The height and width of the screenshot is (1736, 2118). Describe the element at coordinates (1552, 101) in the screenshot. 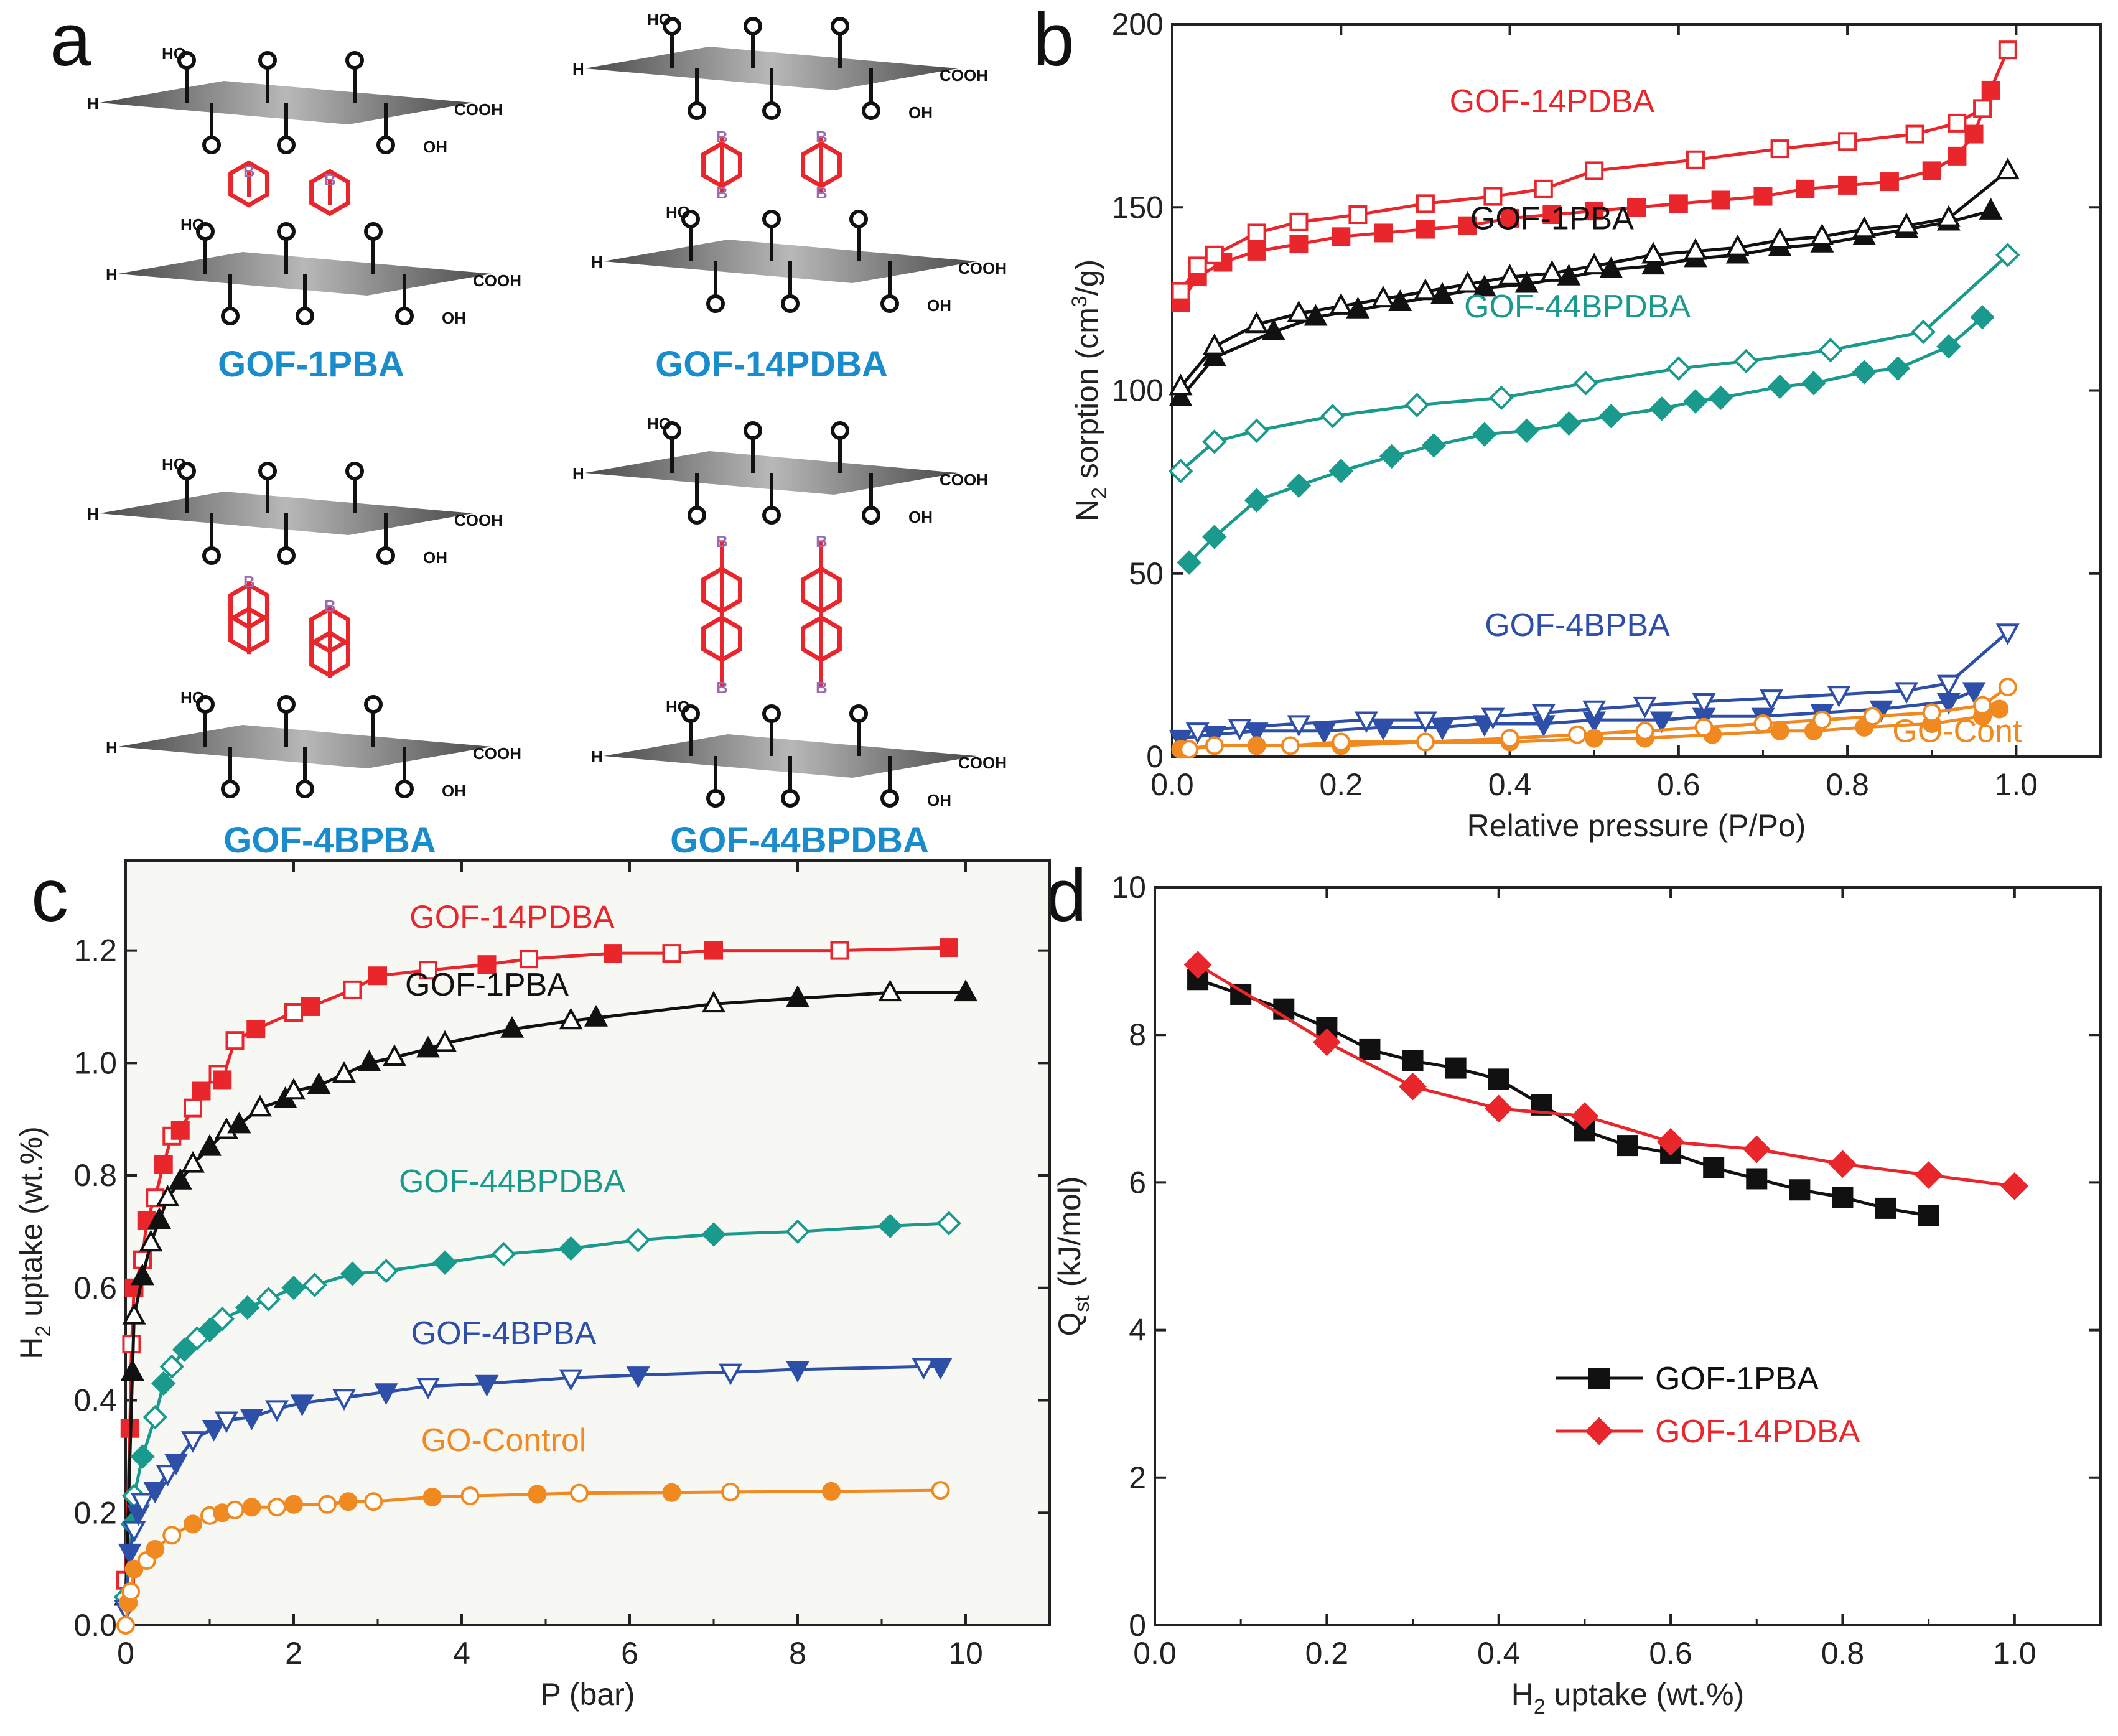

I see `series-label: GOF-14PDBA` at that location.